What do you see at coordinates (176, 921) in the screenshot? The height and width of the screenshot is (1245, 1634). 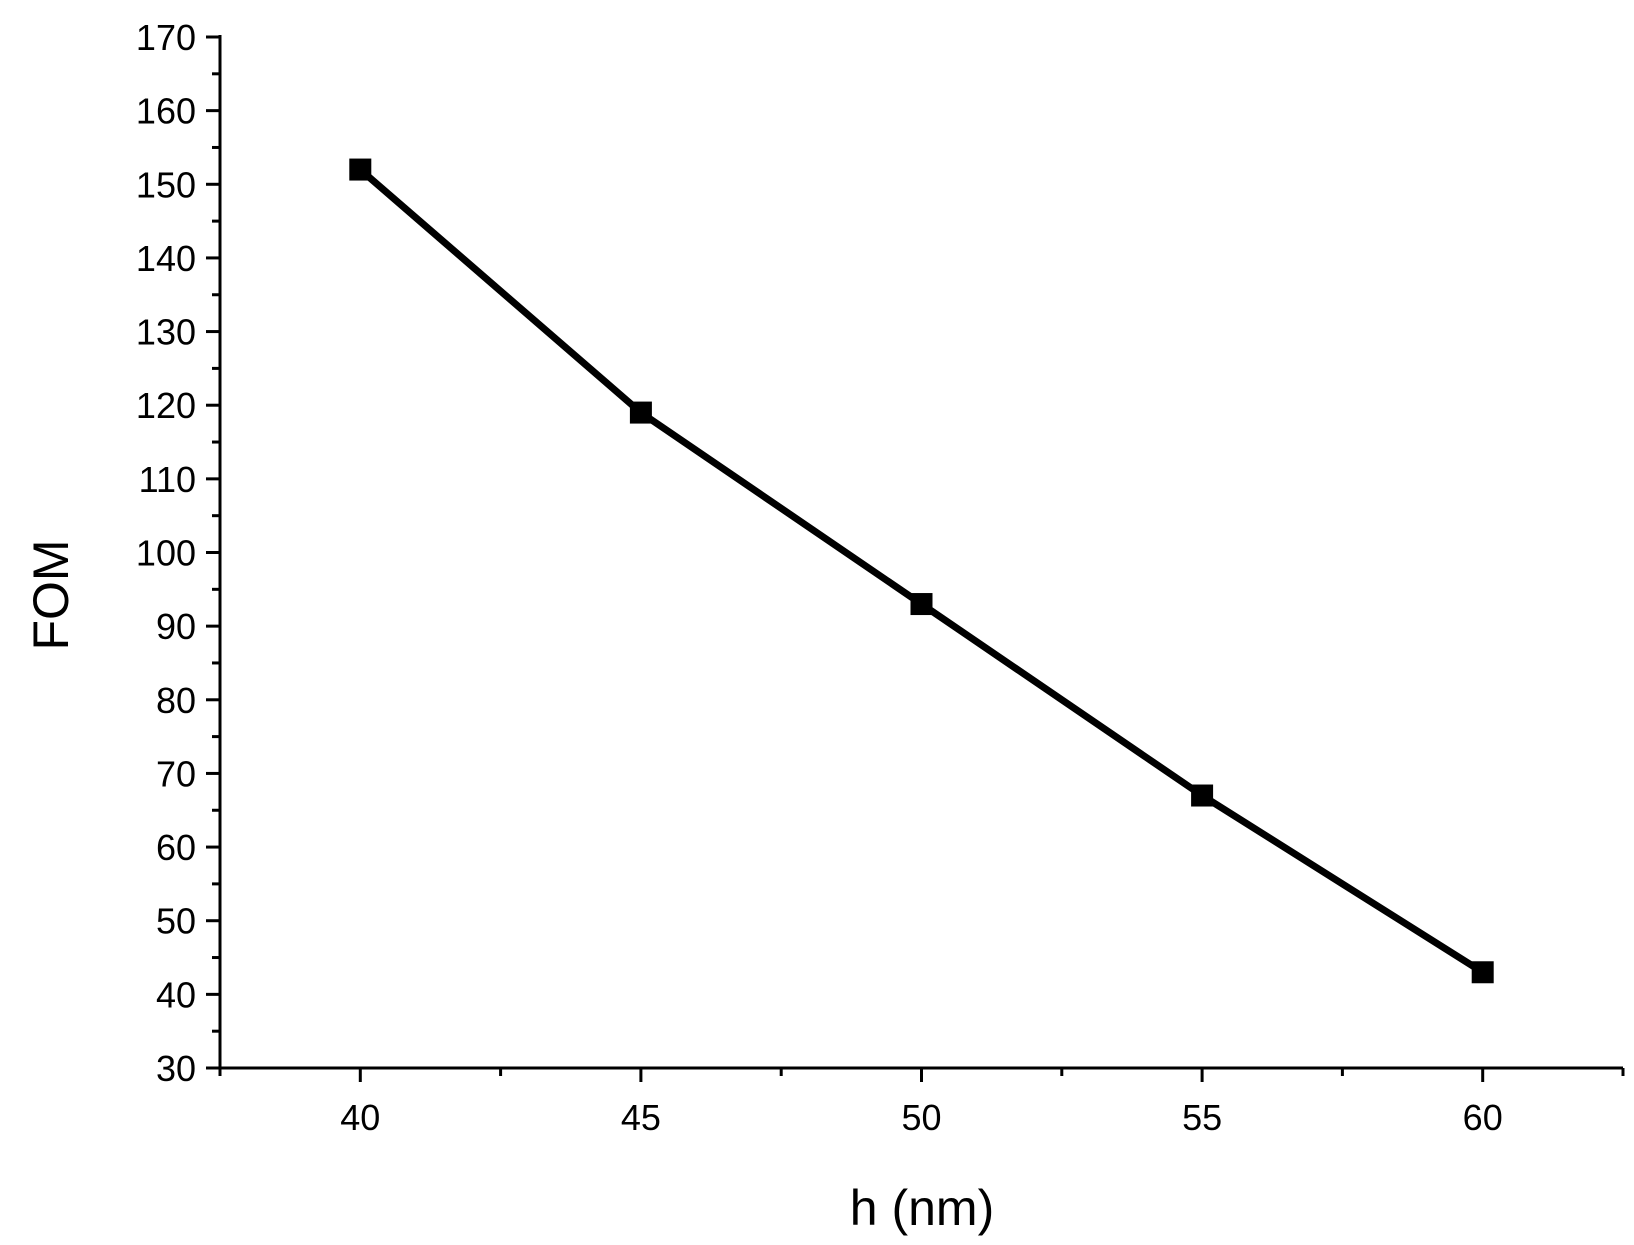 I see `y-tick-label: 50` at bounding box center [176, 921].